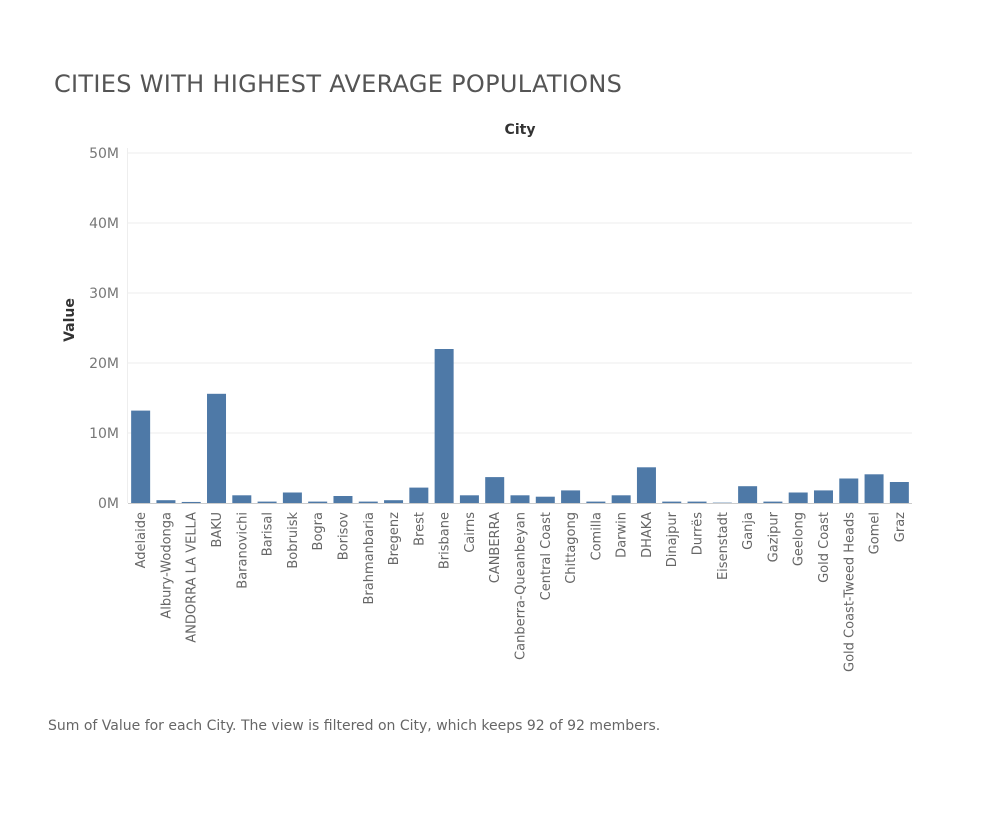  Describe the element at coordinates (875, 533) in the screenshot. I see `x-tick-label: Gomel` at that location.